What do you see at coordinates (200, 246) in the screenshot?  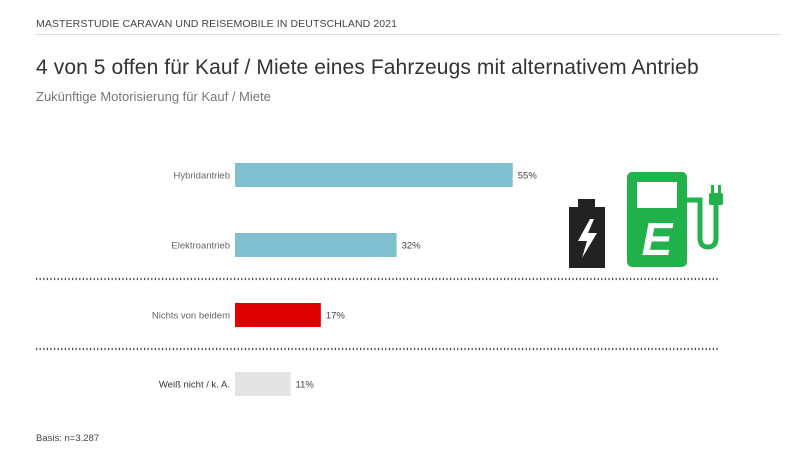 I see `category-label-2: Elektroantrieb` at bounding box center [200, 246].